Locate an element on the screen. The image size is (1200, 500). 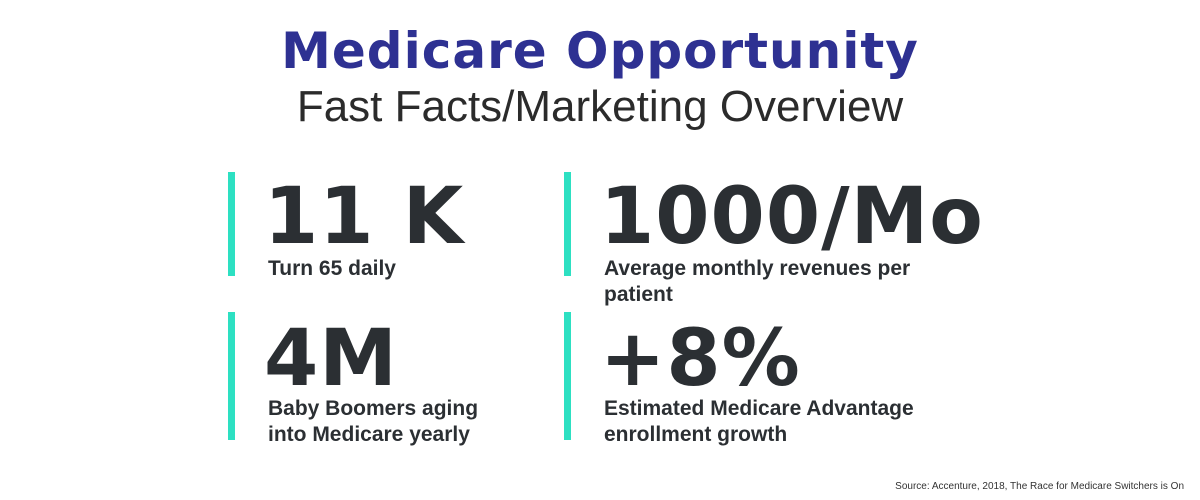
page-title: Medicare Opportunity is located at coordinates (600, 51).